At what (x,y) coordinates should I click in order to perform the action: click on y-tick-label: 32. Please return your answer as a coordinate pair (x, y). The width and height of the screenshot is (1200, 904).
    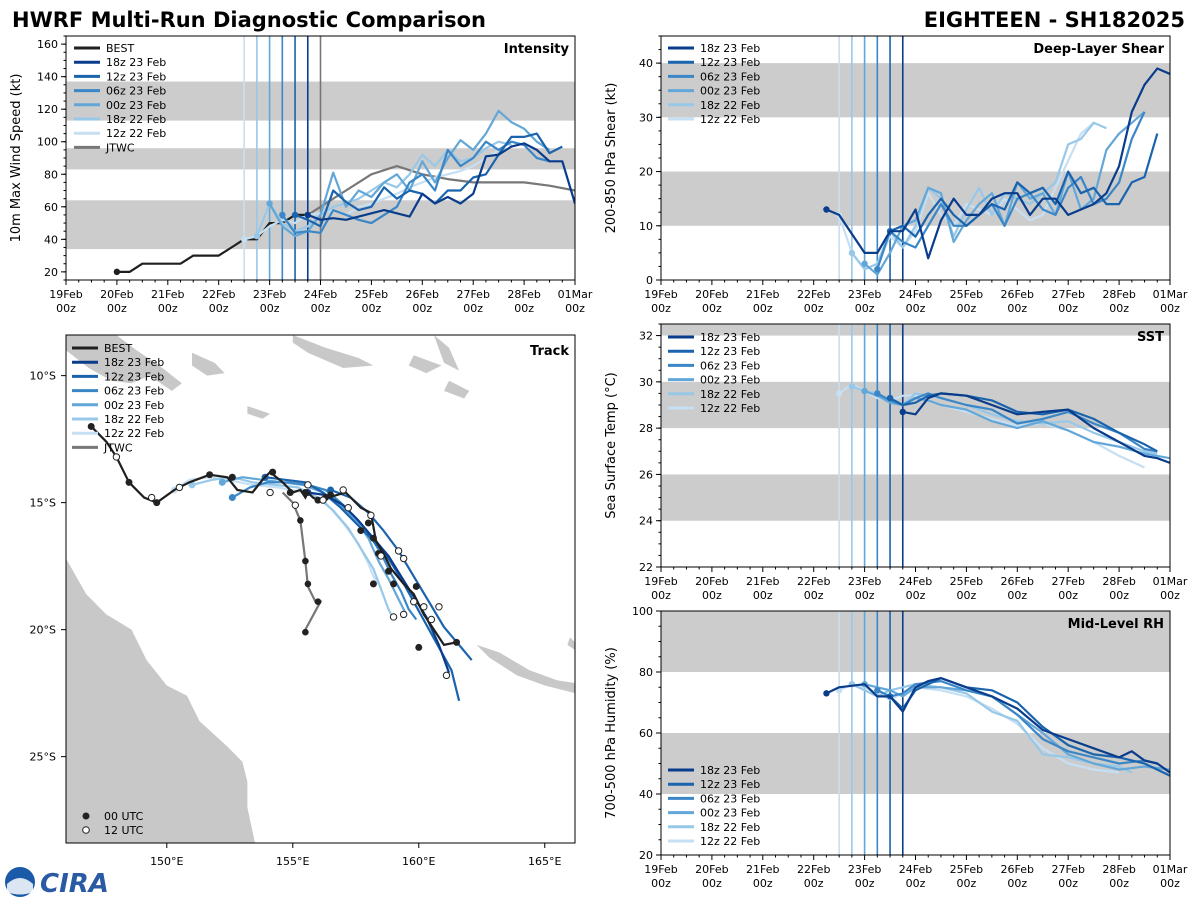
    Looking at the image, I should click on (646, 336).